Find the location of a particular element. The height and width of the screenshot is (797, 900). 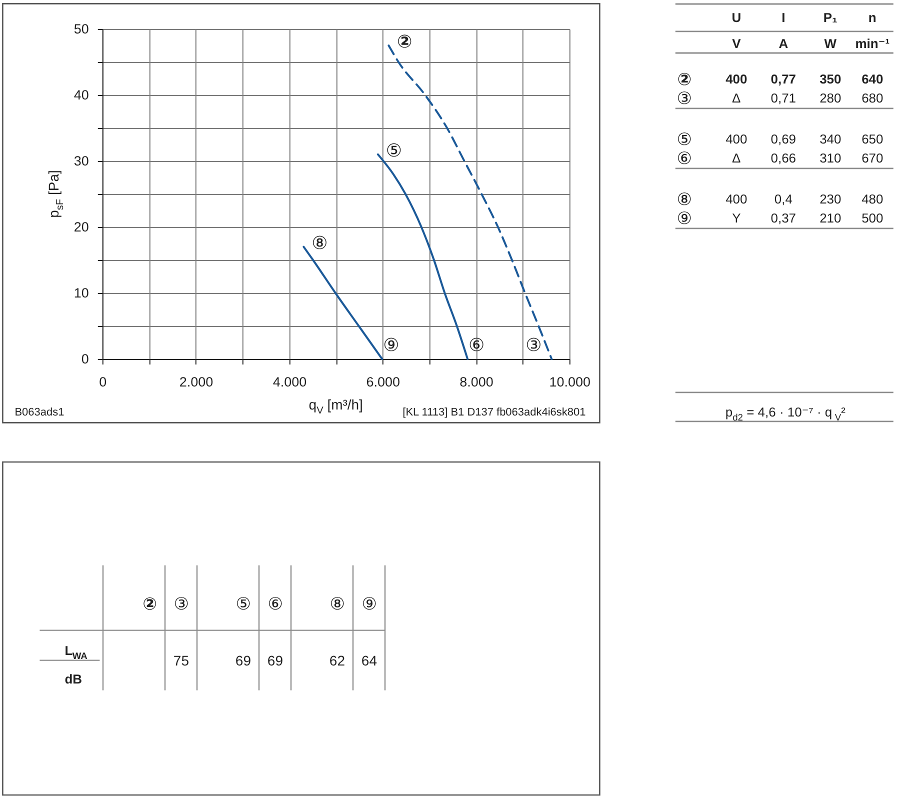

y-tick-label: 20 is located at coordinates (81, 227).